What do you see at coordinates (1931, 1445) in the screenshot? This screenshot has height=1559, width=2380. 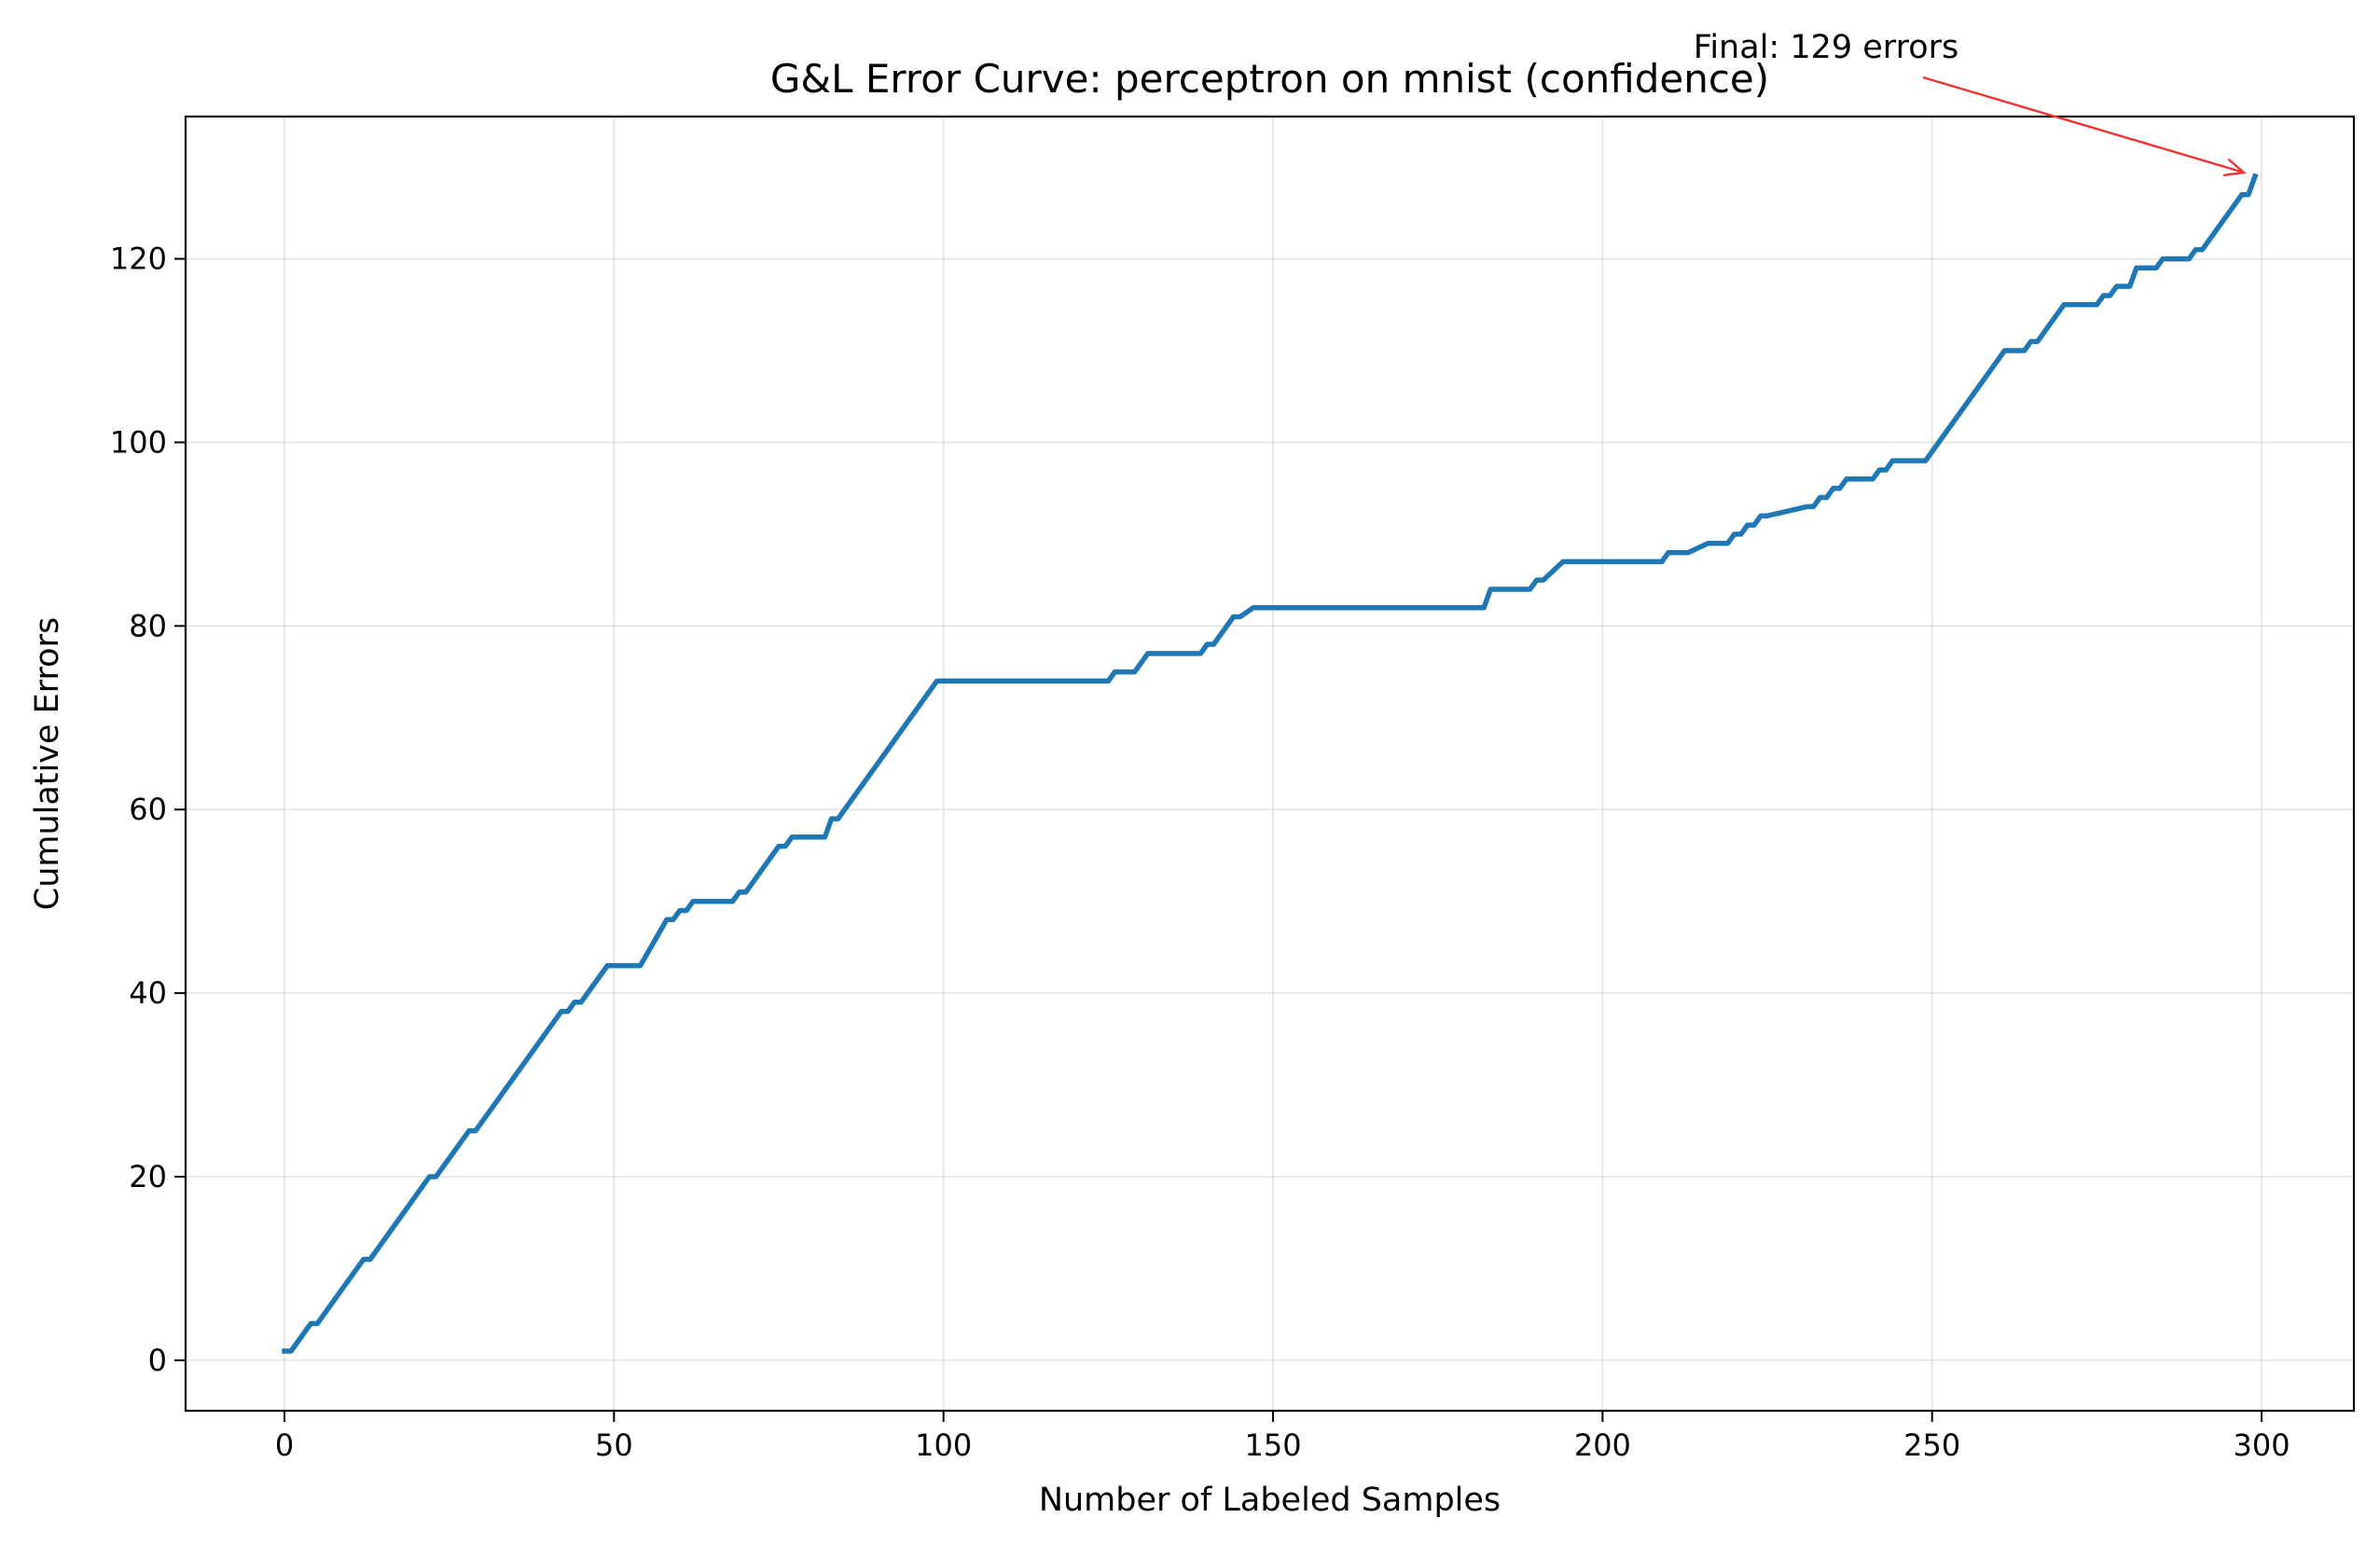 I see `x-tick-label: 250` at bounding box center [1931, 1445].